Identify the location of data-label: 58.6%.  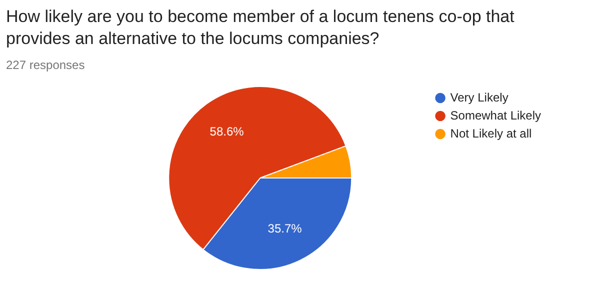
(227, 131).